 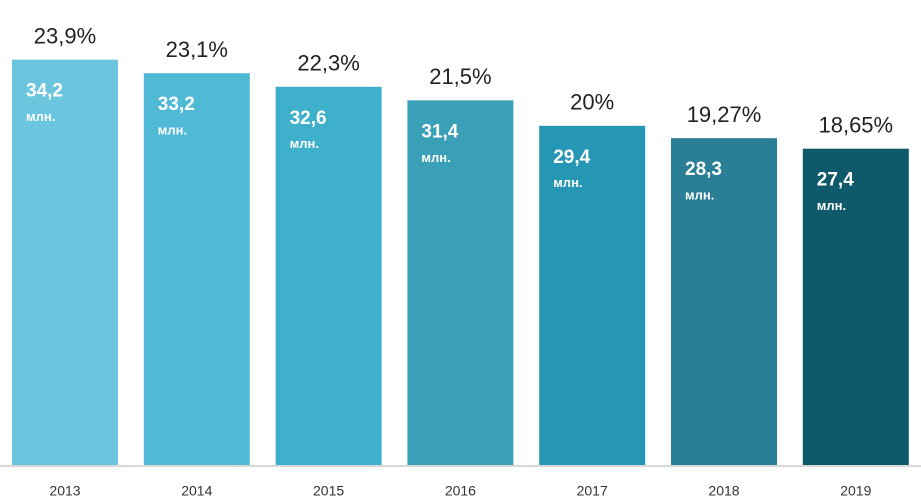 What do you see at coordinates (196, 491) in the screenshot?
I see `x-tick-label: 2014` at bounding box center [196, 491].